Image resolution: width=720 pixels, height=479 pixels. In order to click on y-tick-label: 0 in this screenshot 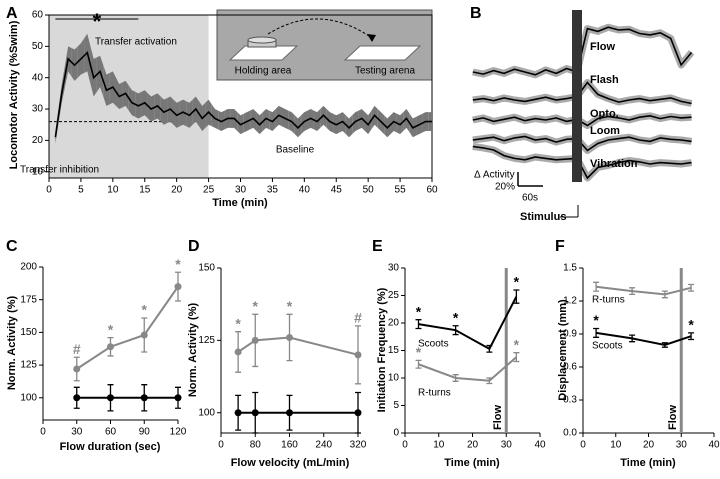, I will do `click(396, 433)`.